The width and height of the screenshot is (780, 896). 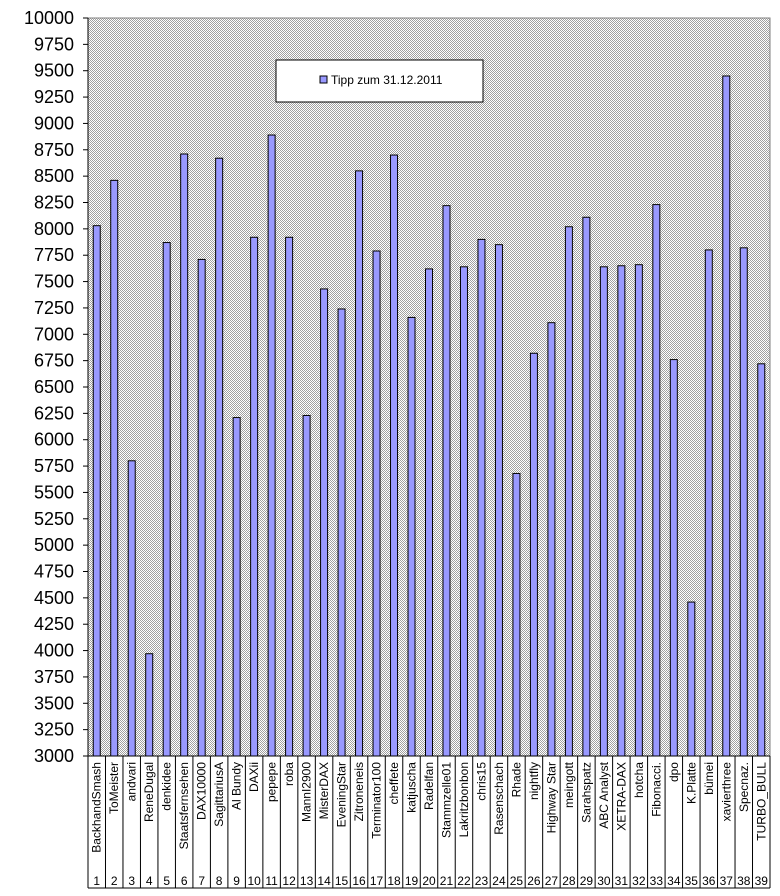 What do you see at coordinates (674, 772) in the screenshot?
I see `category-label: dpo` at bounding box center [674, 772].